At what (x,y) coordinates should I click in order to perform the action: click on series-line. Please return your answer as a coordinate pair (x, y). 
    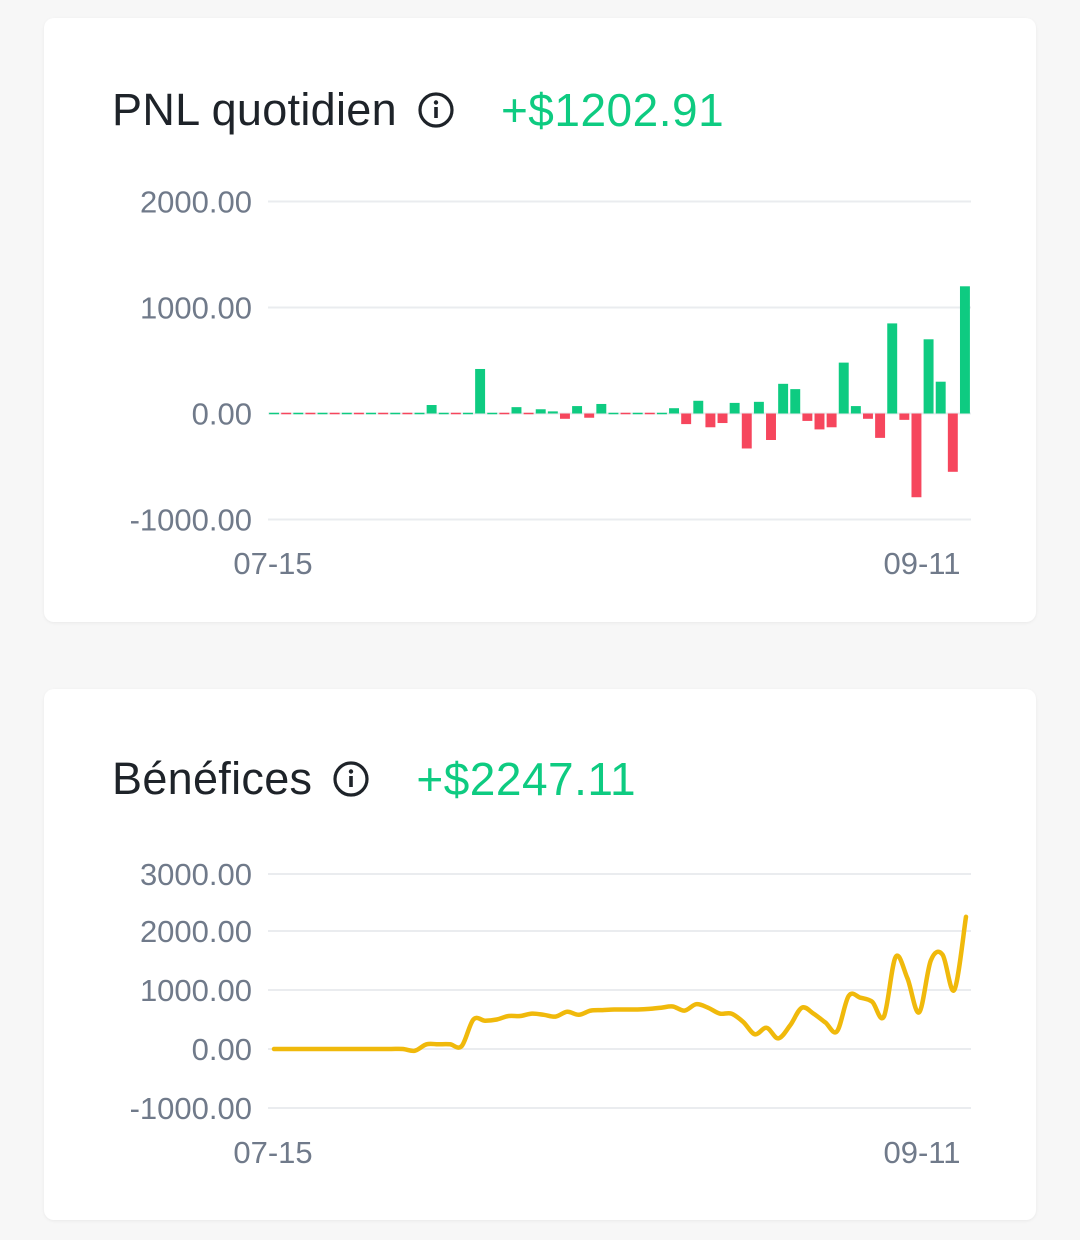
    Looking at the image, I should click on (620, 984).